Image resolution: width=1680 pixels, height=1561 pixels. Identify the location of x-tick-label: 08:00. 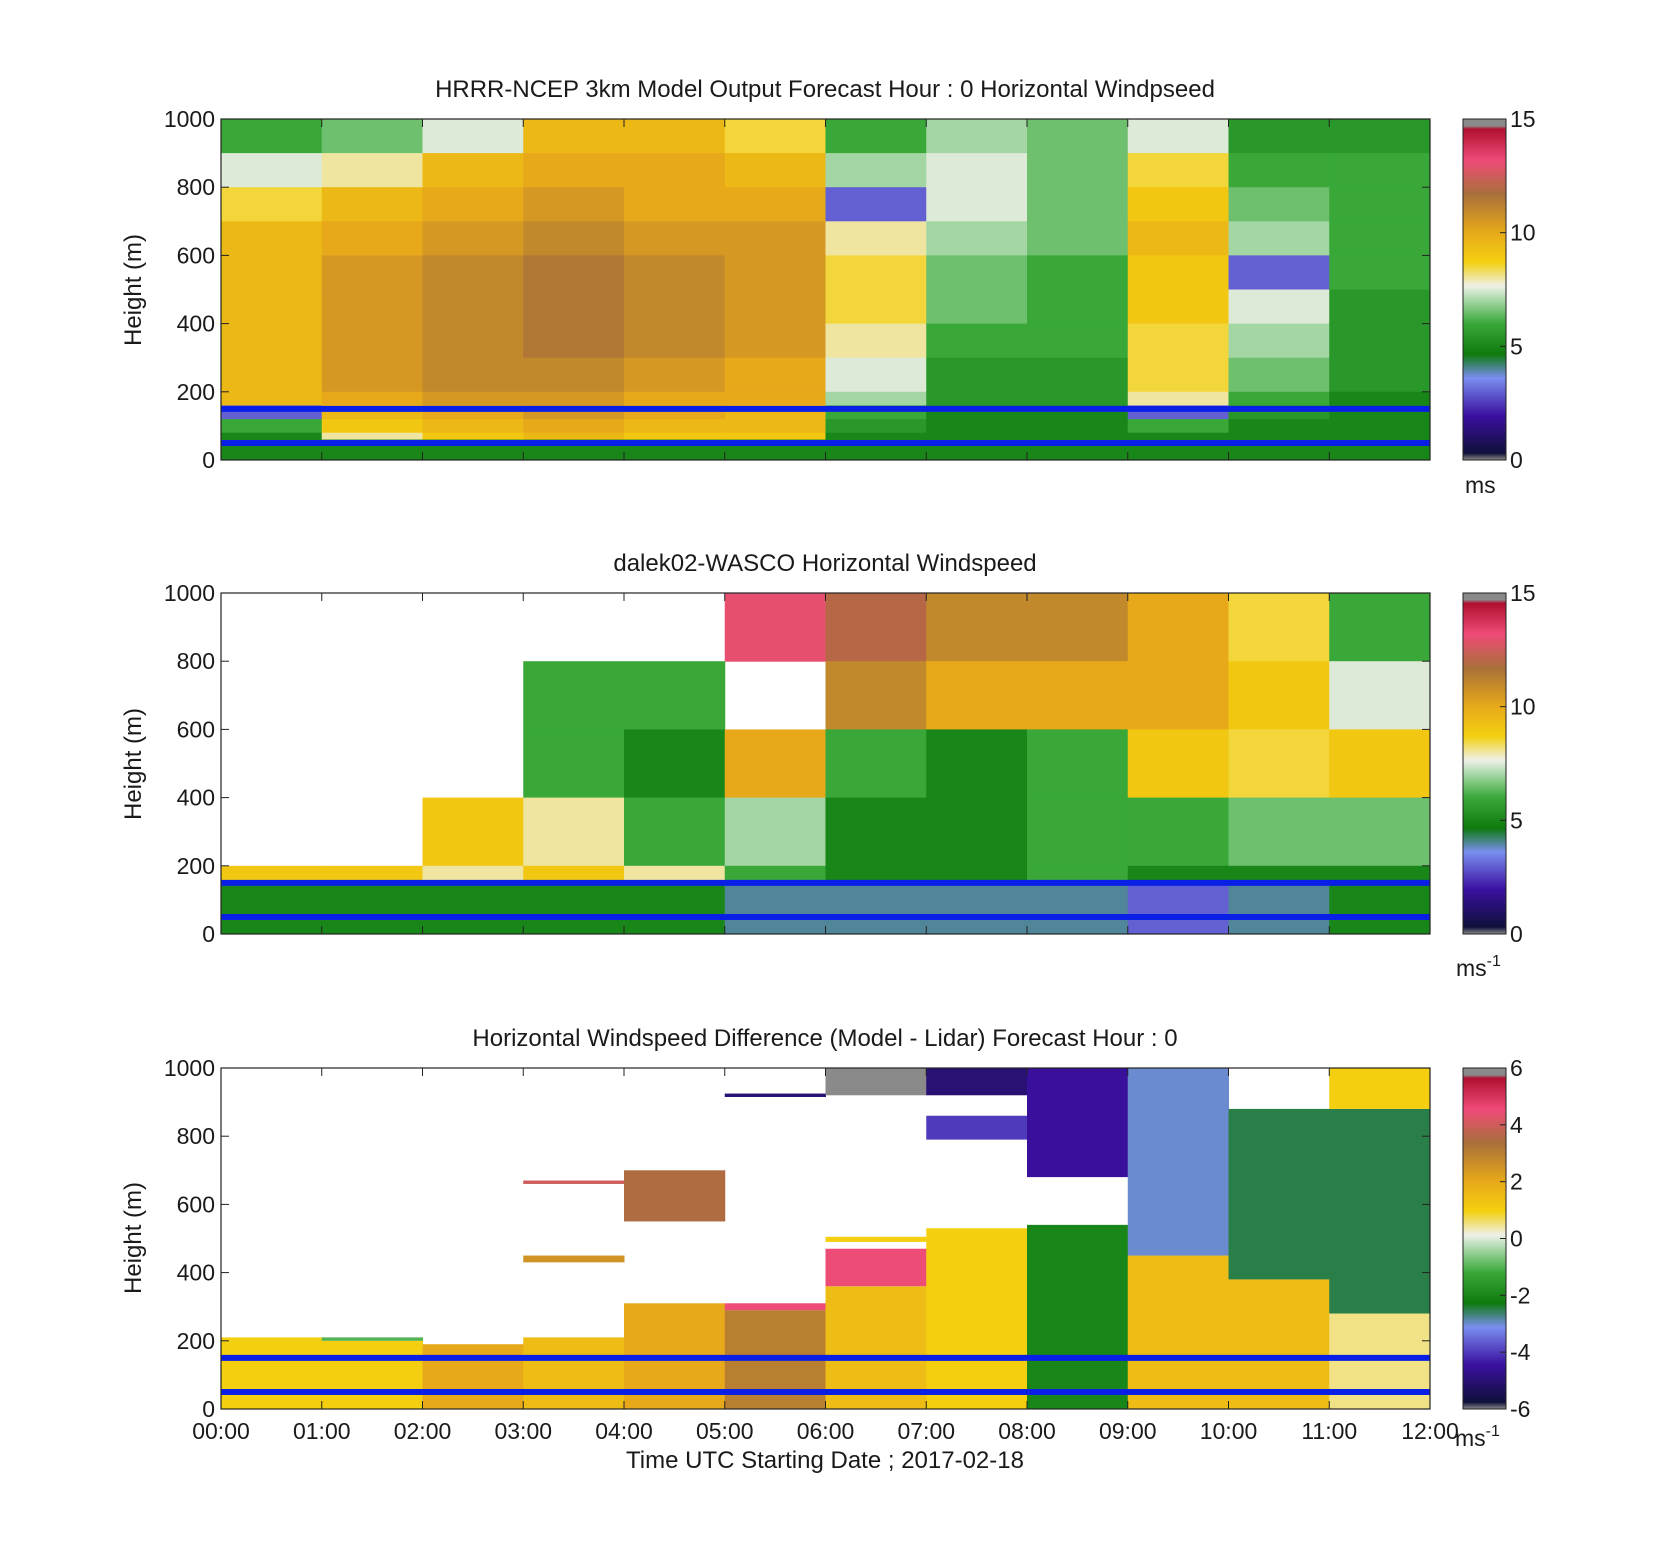
(1027, 1431).